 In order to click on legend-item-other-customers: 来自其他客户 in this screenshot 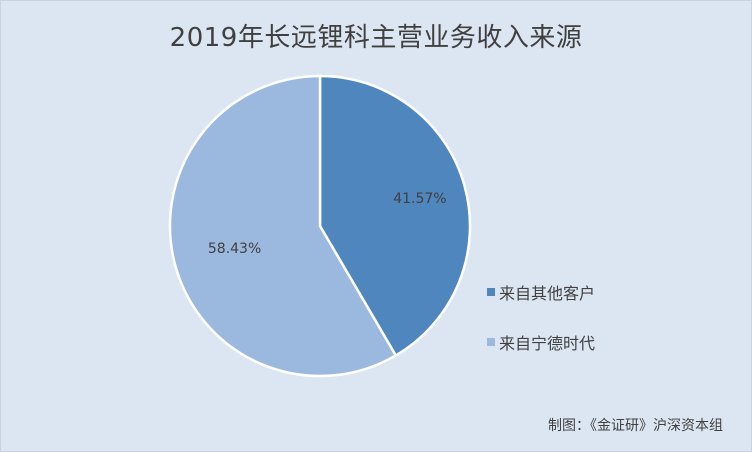, I will do `click(541, 292)`.